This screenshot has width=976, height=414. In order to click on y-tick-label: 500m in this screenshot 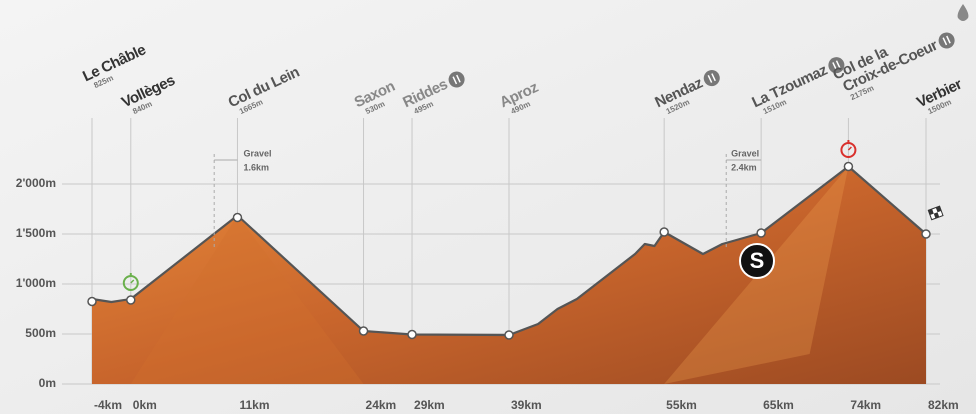, I will do `click(40, 333)`.